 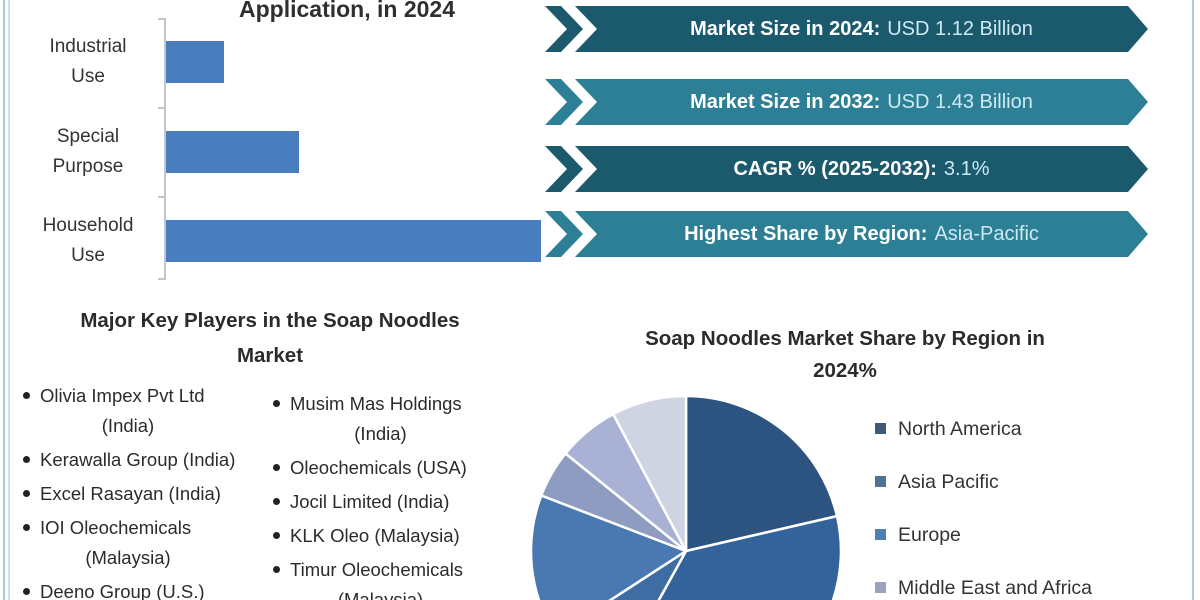 I want to click on banner-text: Market Size in 2024: USD 1.12 Billion, so click(x=861, y=29).